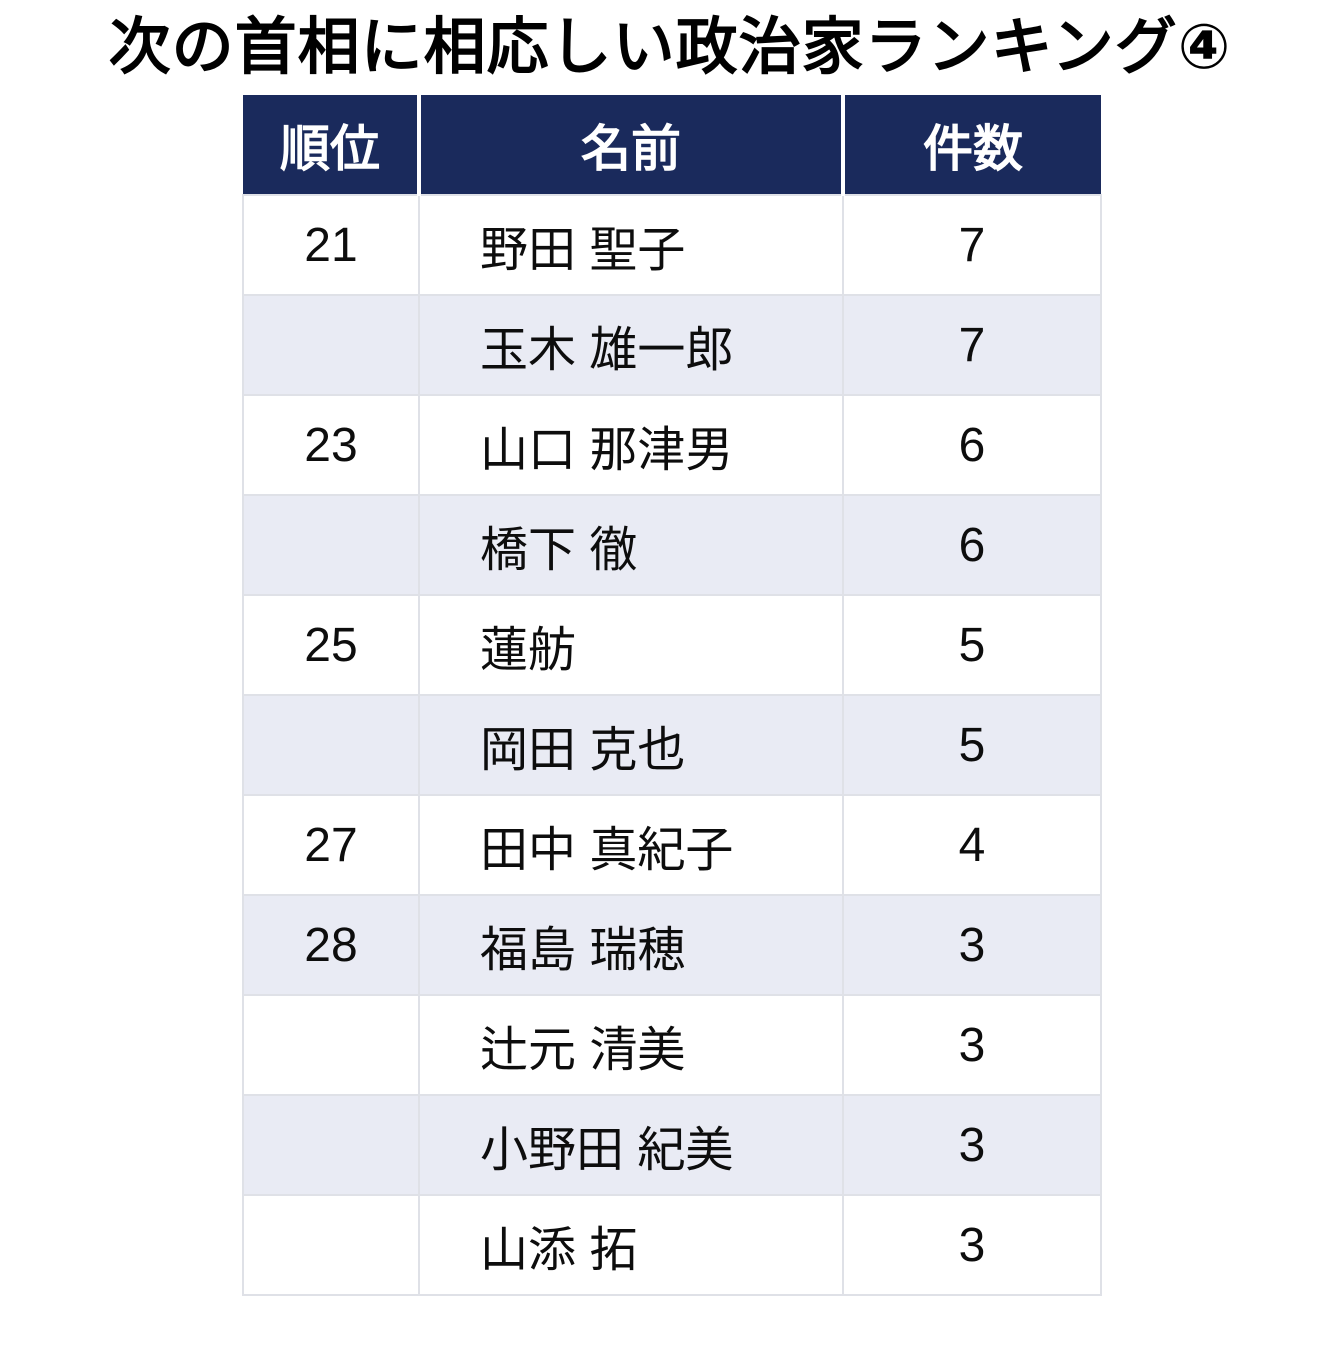 Image resolution: width=1340 pixels, height=1363 pixels. I want to click on name-cell: 田中 真紀子, so click(631, 845).